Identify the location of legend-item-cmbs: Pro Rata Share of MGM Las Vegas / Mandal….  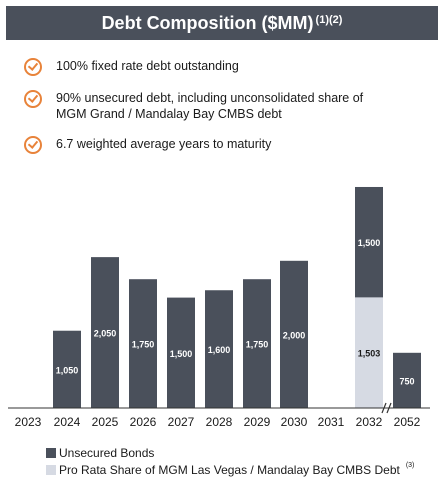
(230, 469).